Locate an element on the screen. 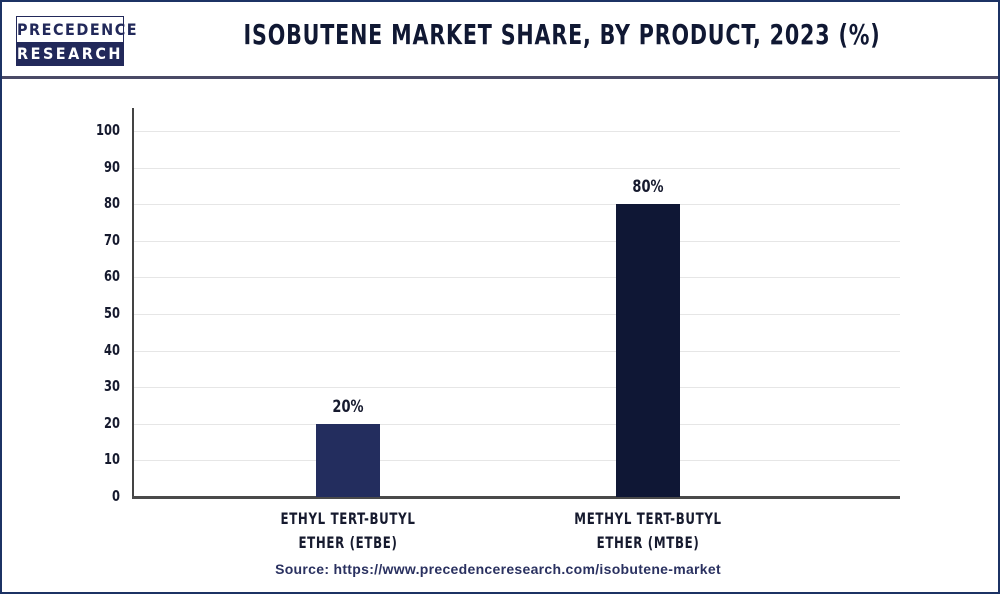  bar-etbe is located at coordinates (348, 460).